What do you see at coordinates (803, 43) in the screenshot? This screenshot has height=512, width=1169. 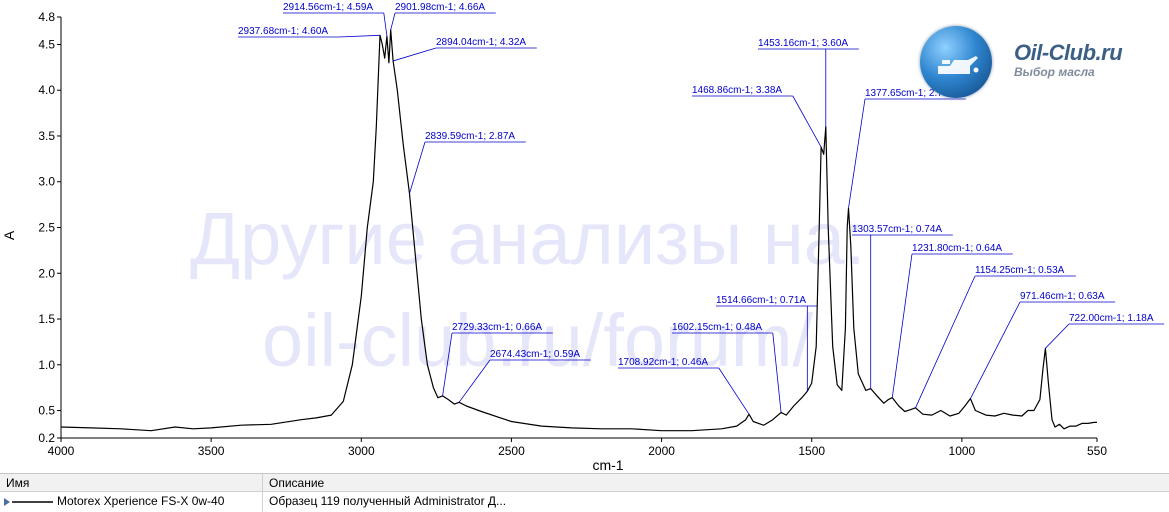 I see `peak-annotation-label: 1453.16cm-1; 3.60A` at bounding box center [803, 43].